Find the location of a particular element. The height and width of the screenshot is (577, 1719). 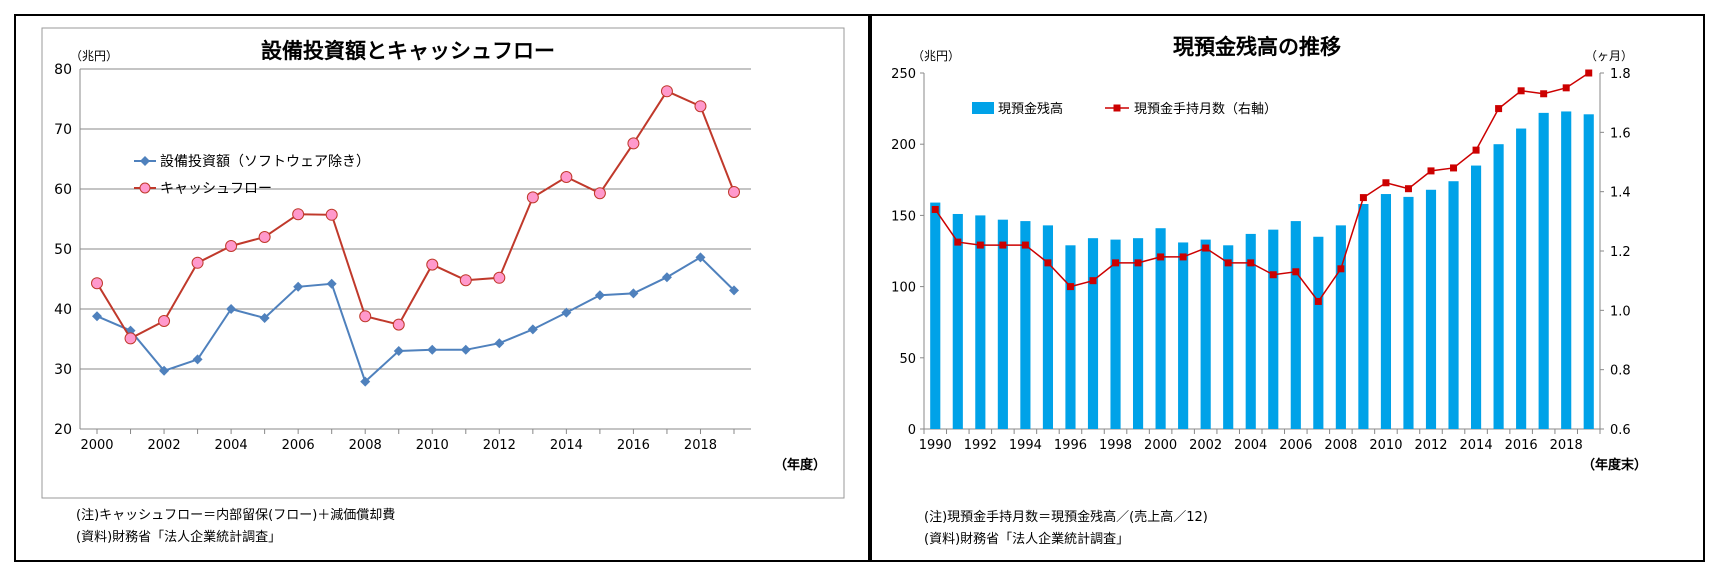

x-tick-label: 1998 is located at coordinates (1115, 445).